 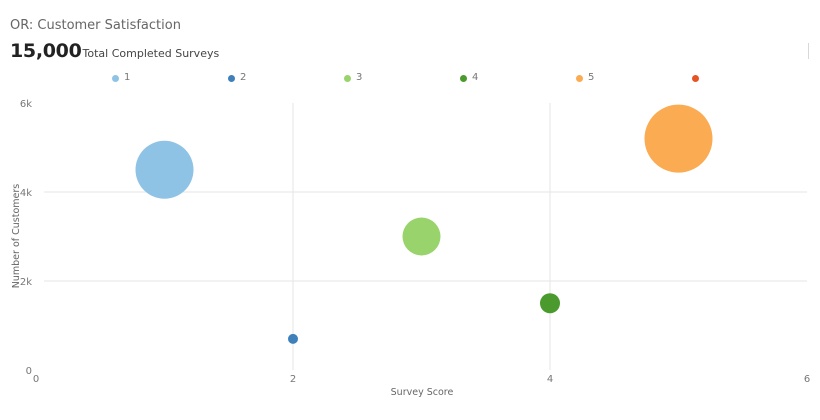 I want to click on chart-title: OR: Customer Satisfaction, so click(x=95, y=25).